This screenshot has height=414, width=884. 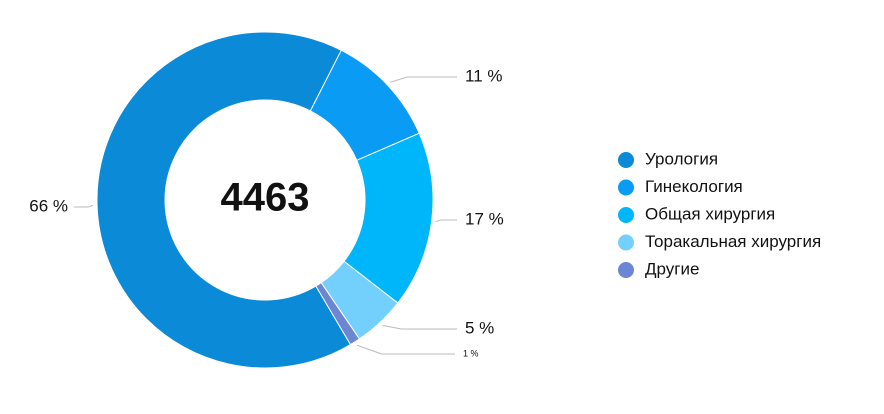 What do you see at coordinates (694, 186) in the screenshot?
I see `legend-label: Гинекология` at bounding box center [694, 186].